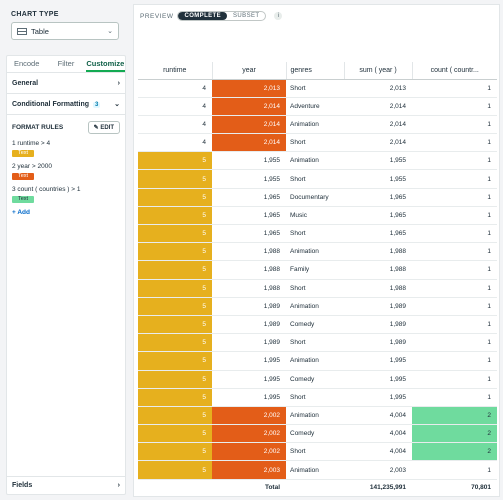 This screenshot has width=503, height=500. What do you see at coordinates (317, 434) in the screenshot?
I see `table-row: 5 2,002 Comedy 4,004 2` at bounding box center [317, 434].